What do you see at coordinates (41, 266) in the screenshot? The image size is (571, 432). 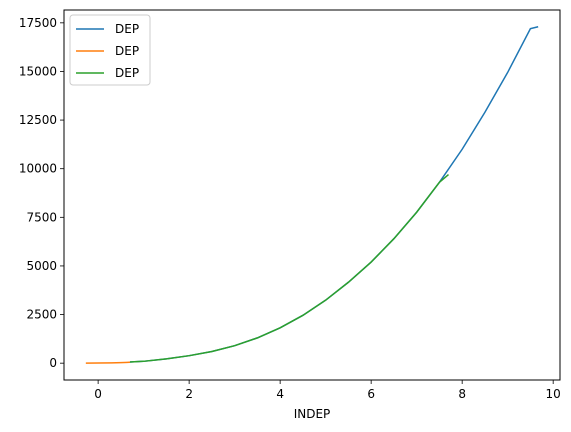 I see `y-tick-label: 5000` at bounding box center [41, 266].